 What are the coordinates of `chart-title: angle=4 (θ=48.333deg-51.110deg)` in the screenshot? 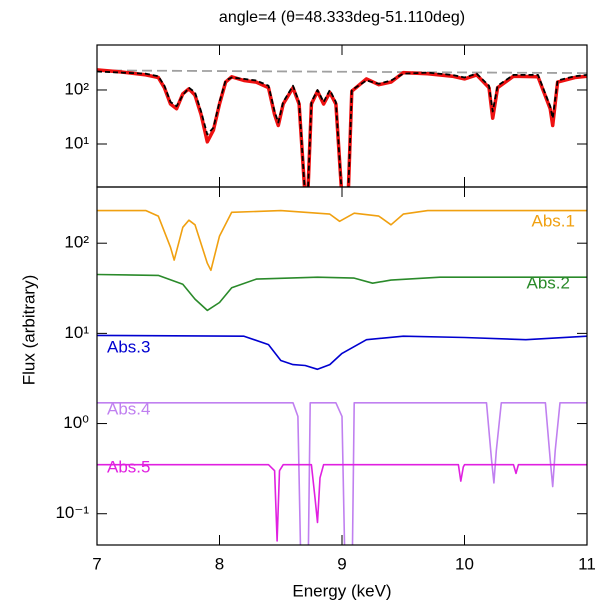 It's located at (342, 17).